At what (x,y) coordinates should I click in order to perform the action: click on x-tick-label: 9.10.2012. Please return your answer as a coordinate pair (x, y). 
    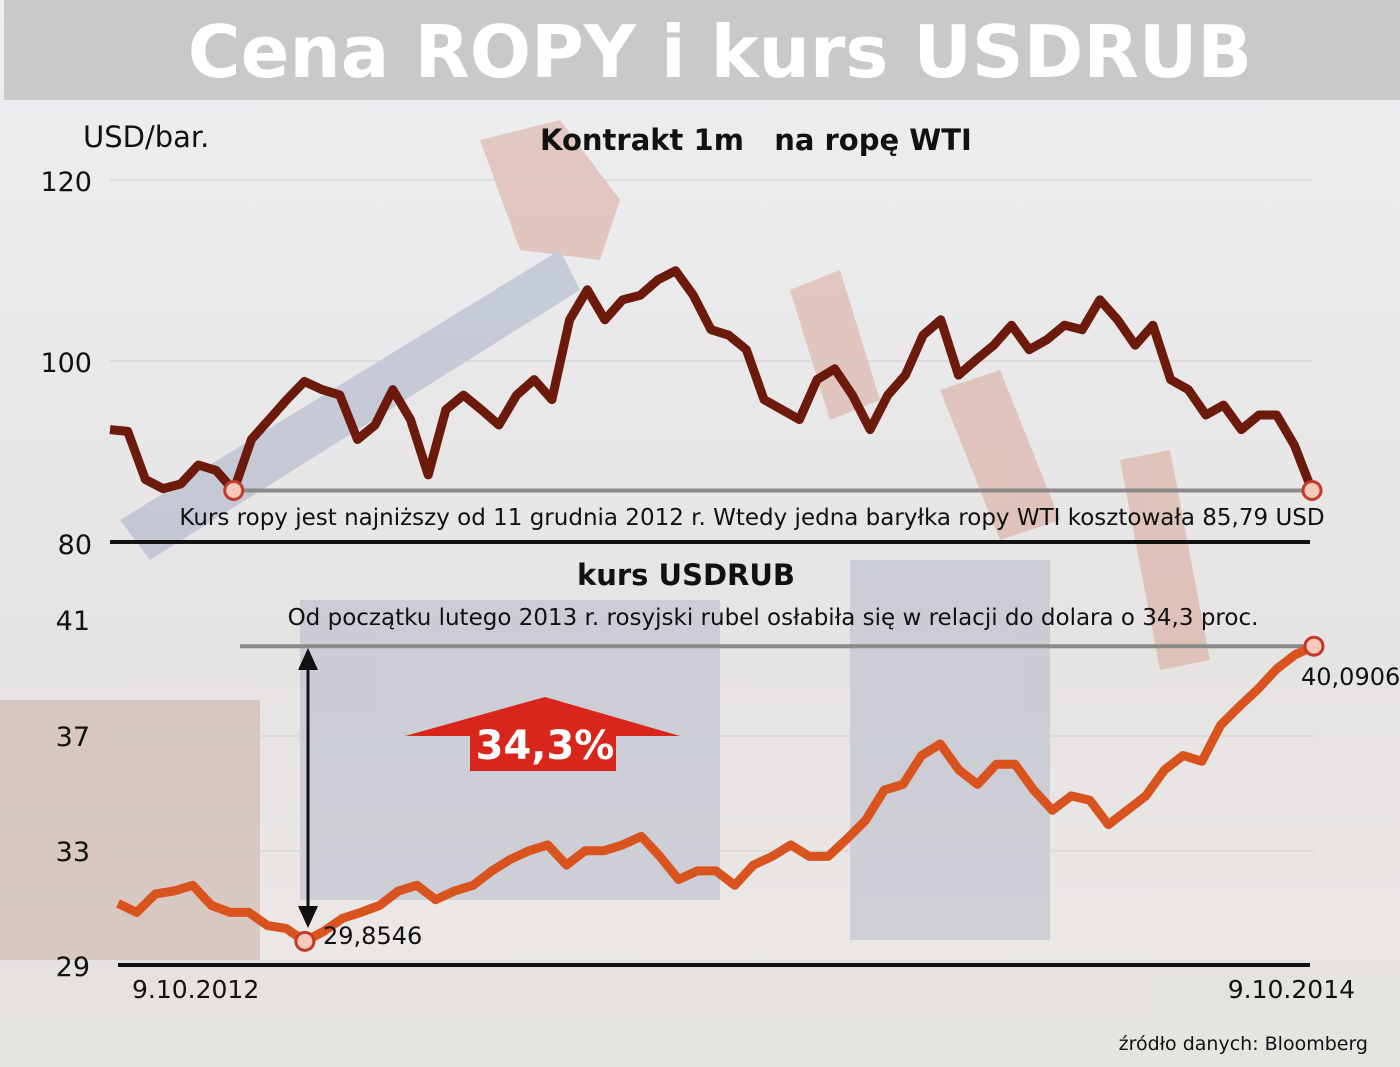
    Looking at the image, I should click on (195, 989).